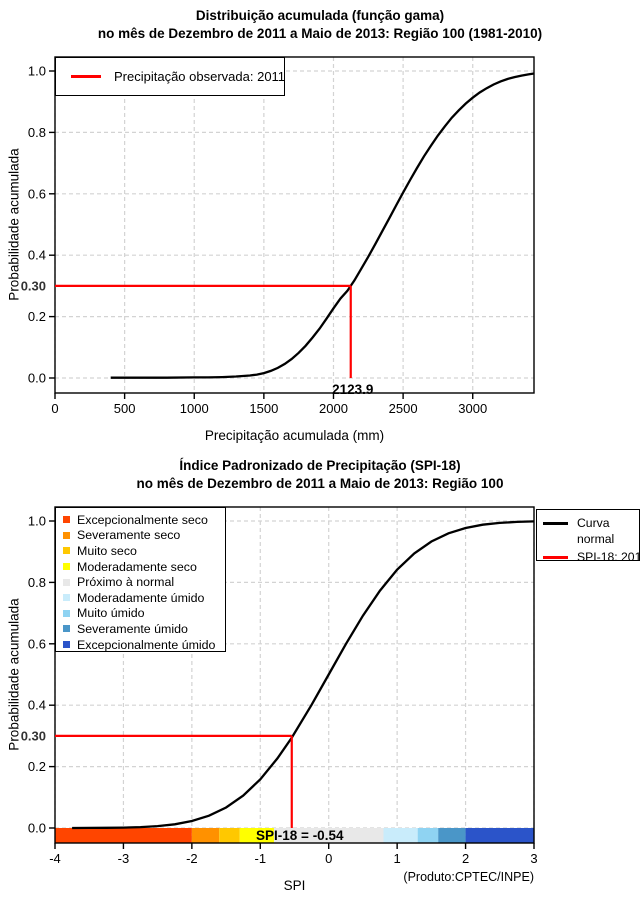 This screenshot has height=900, width=640. I want to click on legend-item: Muito úmido, so click(144, 614).